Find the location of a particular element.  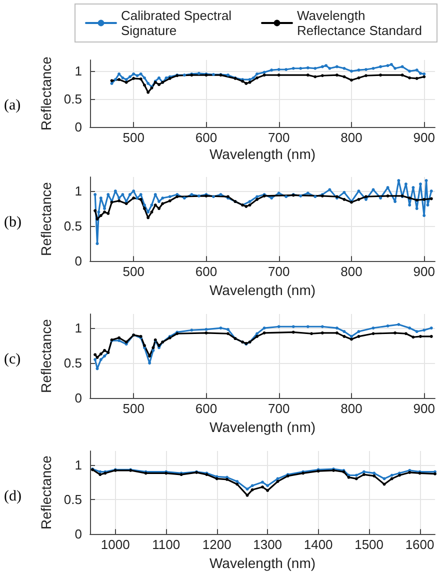

x-tick-label: 1100 is located at coordinates (166, 544).